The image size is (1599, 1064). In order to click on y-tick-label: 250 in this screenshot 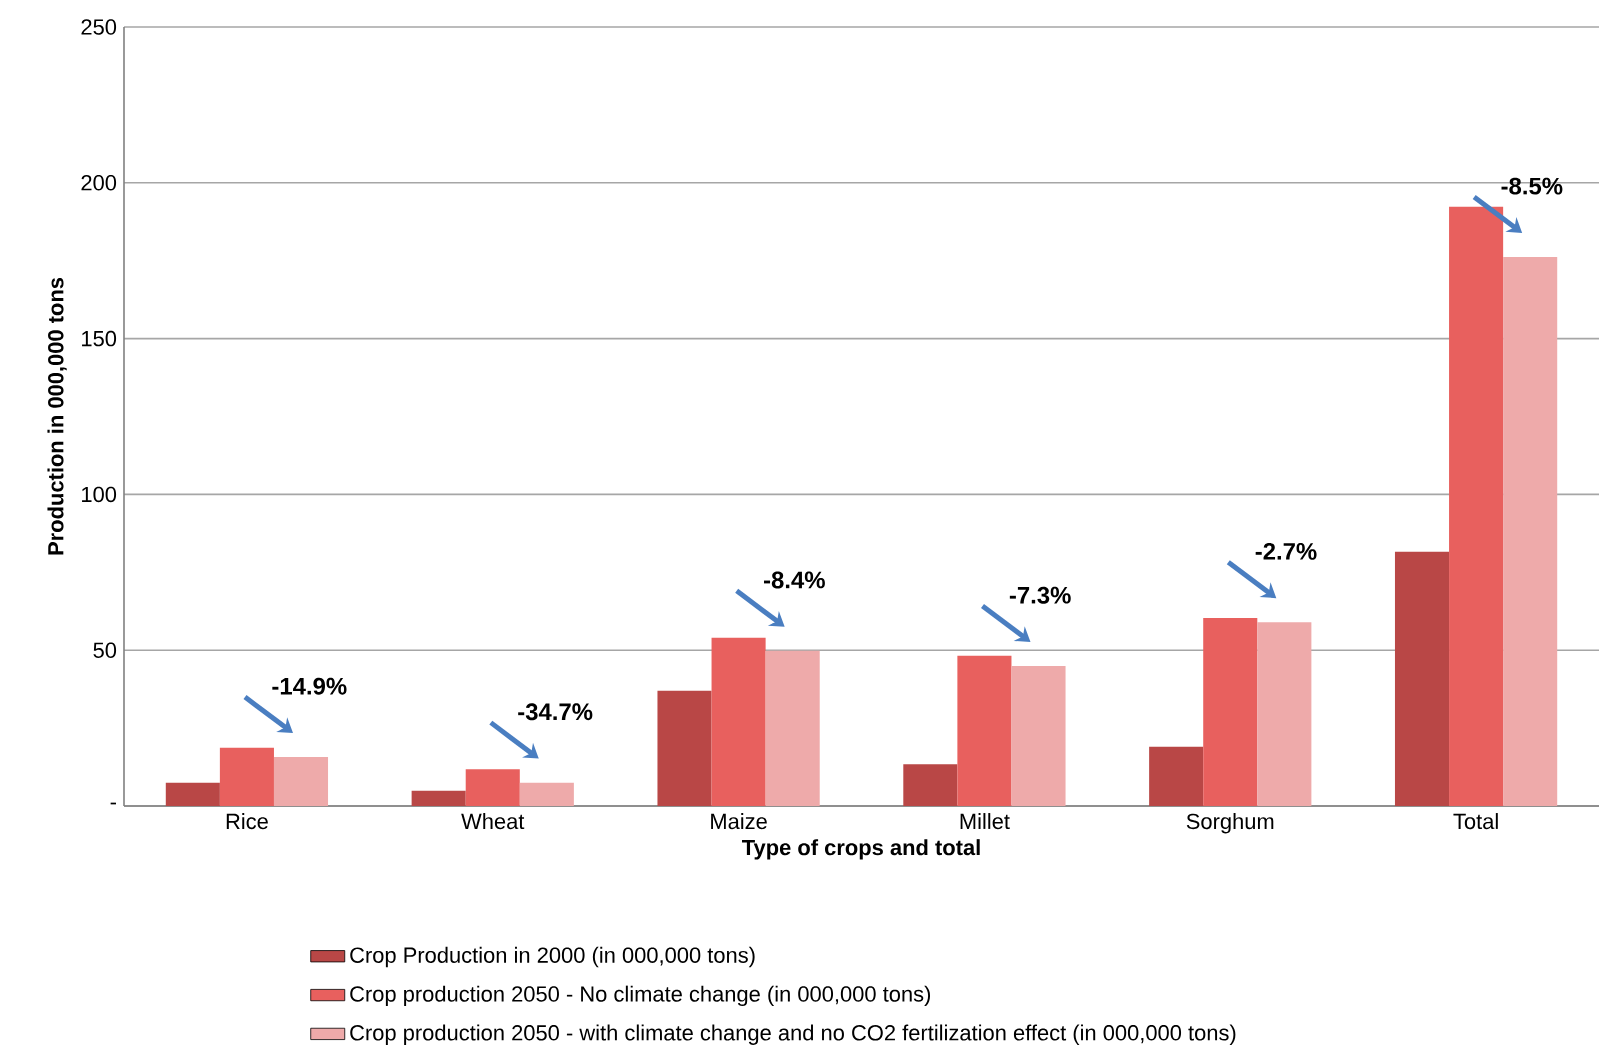, I will do `click(99, 27)`.